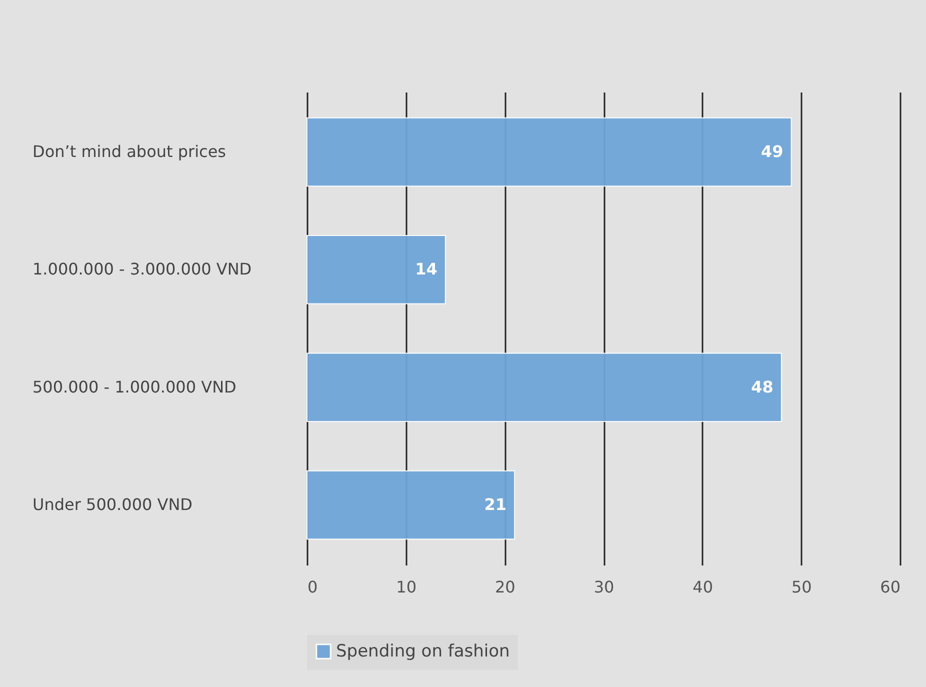 This screenshot has width=926, height=687. What do you see at coordinates (313, 587) in the screenshot?
I see `x-tick-label: 0` at bounding box center [313, 587].